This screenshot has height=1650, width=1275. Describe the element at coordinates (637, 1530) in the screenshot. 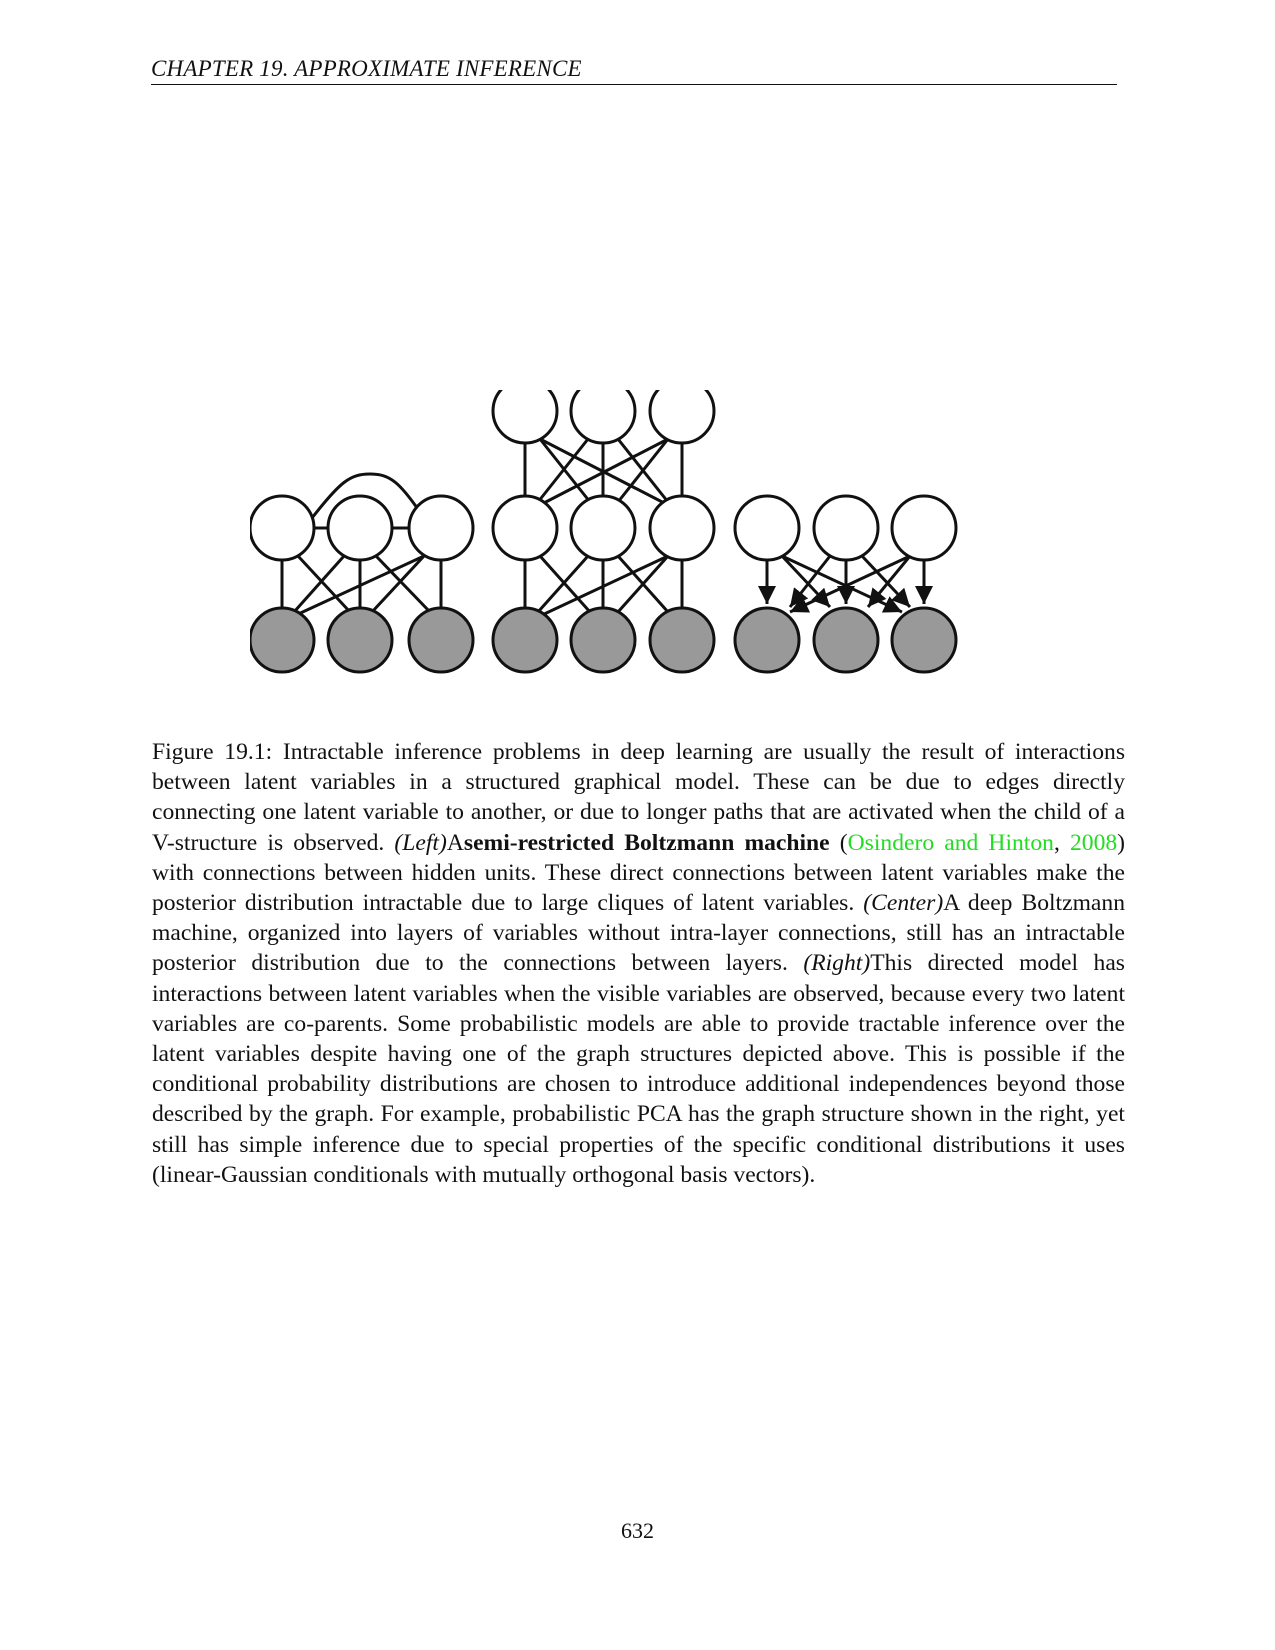

I see `page-number: 632` at that location.